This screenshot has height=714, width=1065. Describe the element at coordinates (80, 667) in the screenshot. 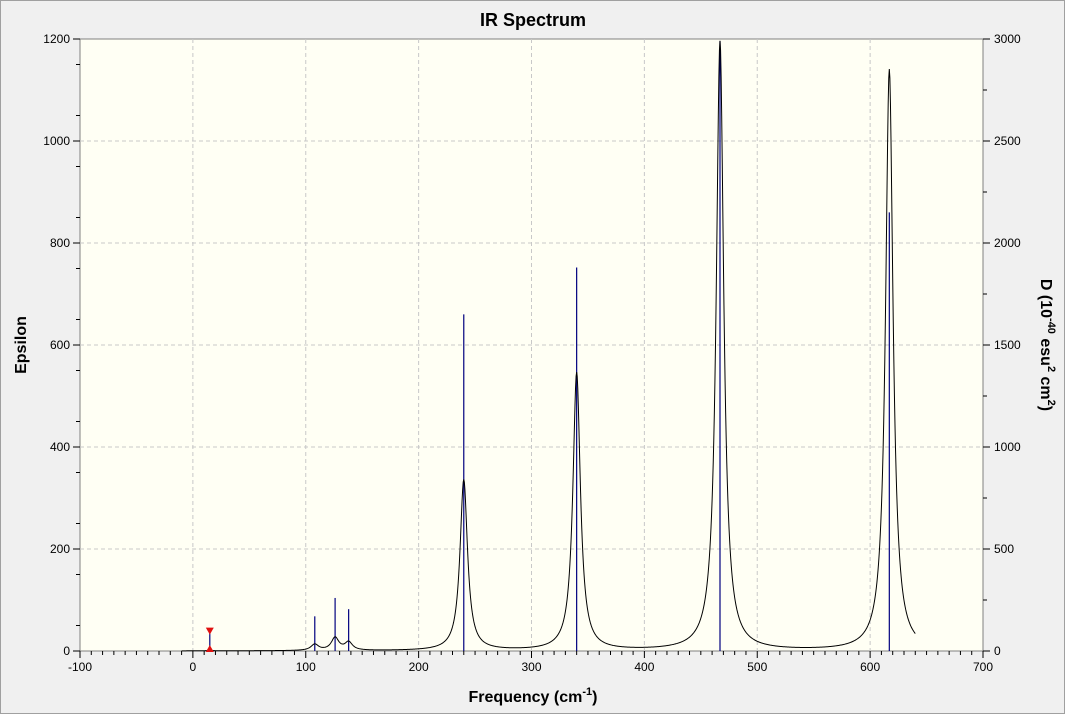

I see `x-tick-label: -100` at that location.